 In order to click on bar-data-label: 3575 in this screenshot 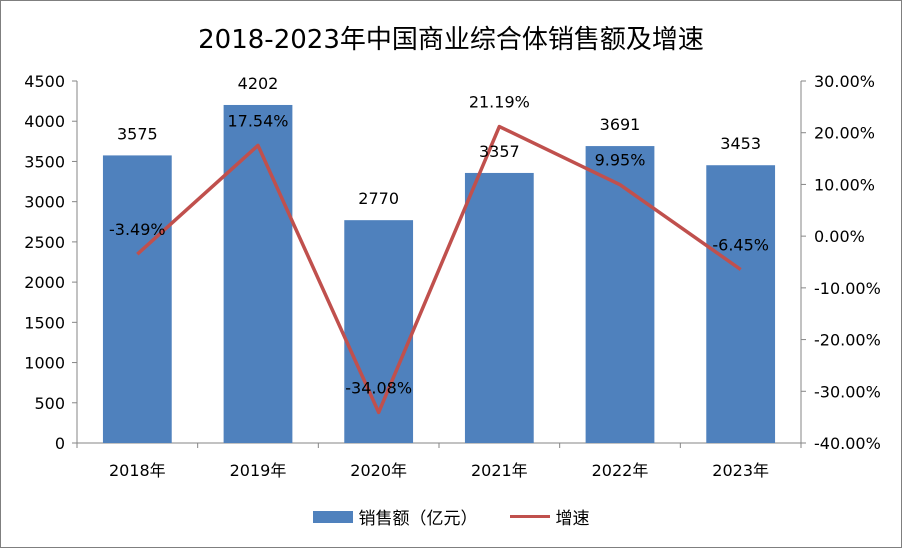, I will do `click(137, 133)`.